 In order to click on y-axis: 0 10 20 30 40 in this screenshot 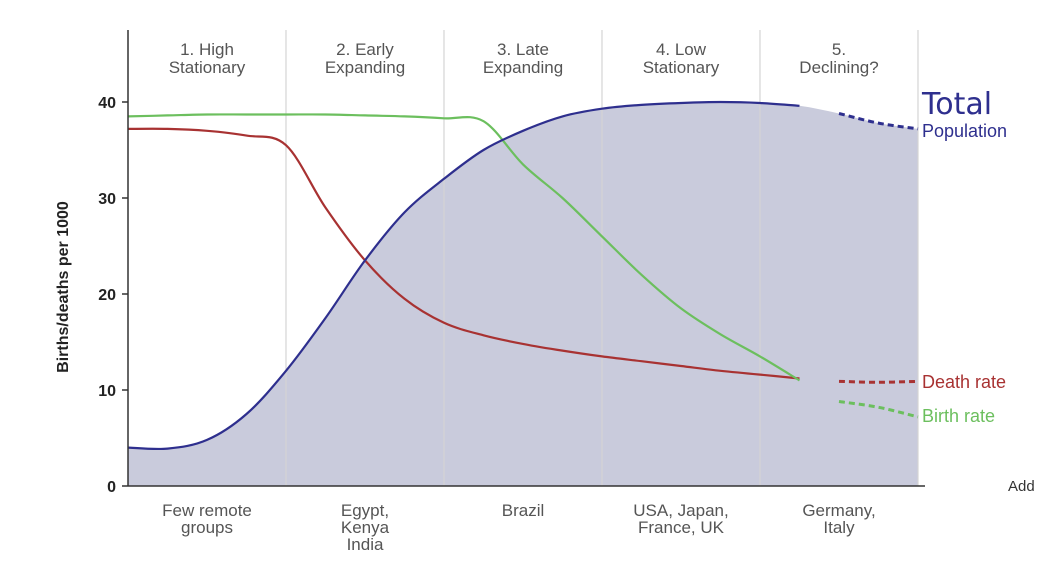, I will do `click(113, 263)`.